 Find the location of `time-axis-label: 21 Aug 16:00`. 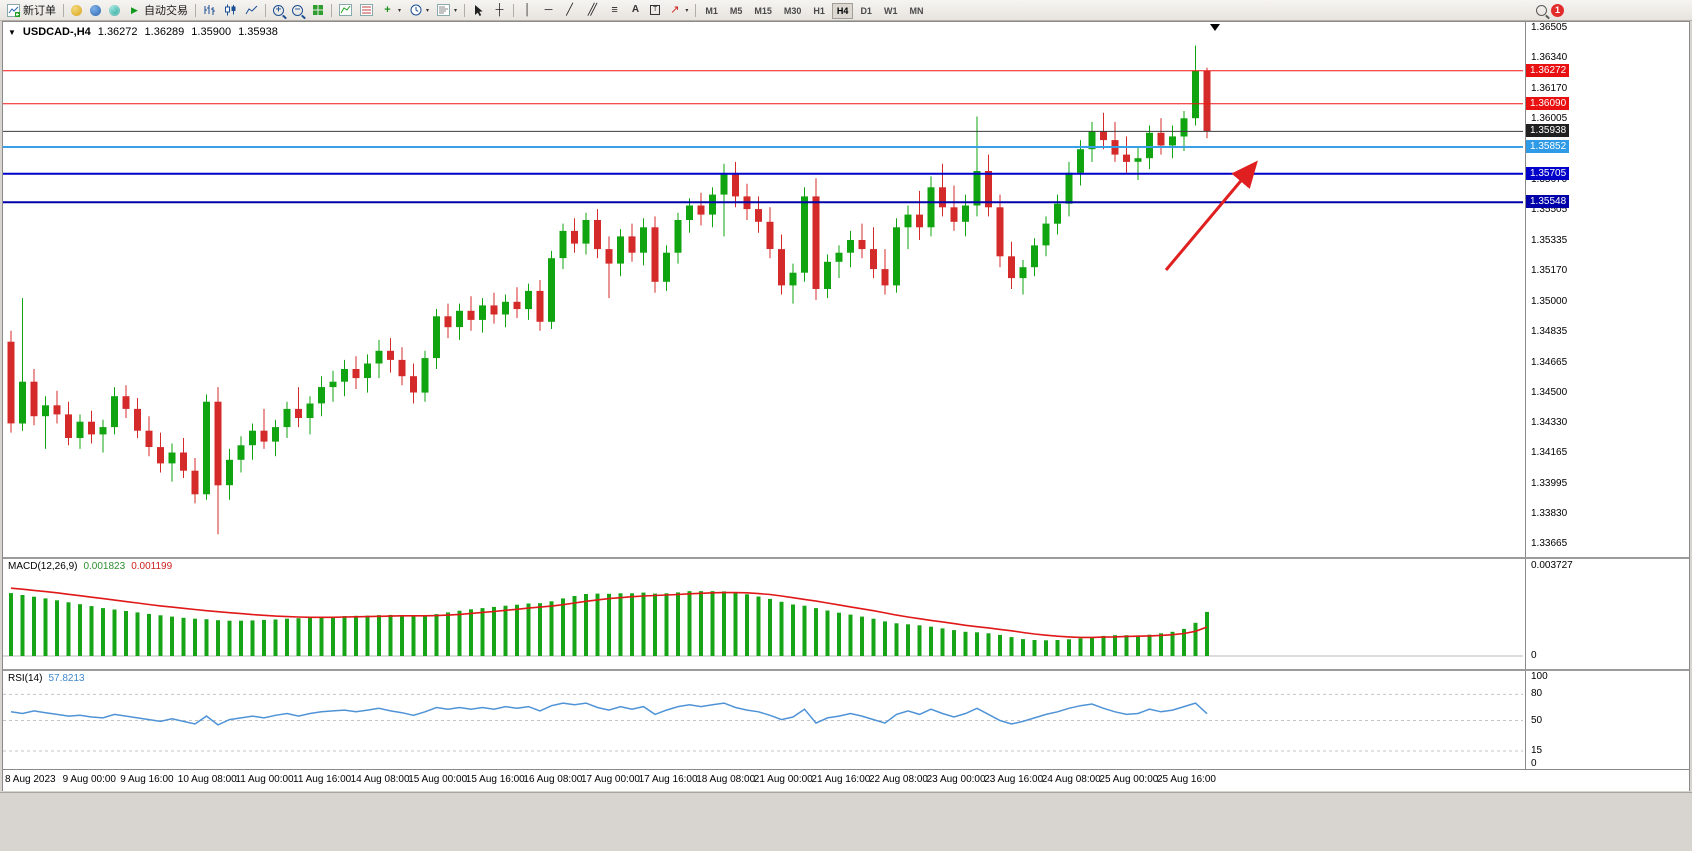

time-axis-label: 21 Aug 16:00 is located at coordinates (841, 779).